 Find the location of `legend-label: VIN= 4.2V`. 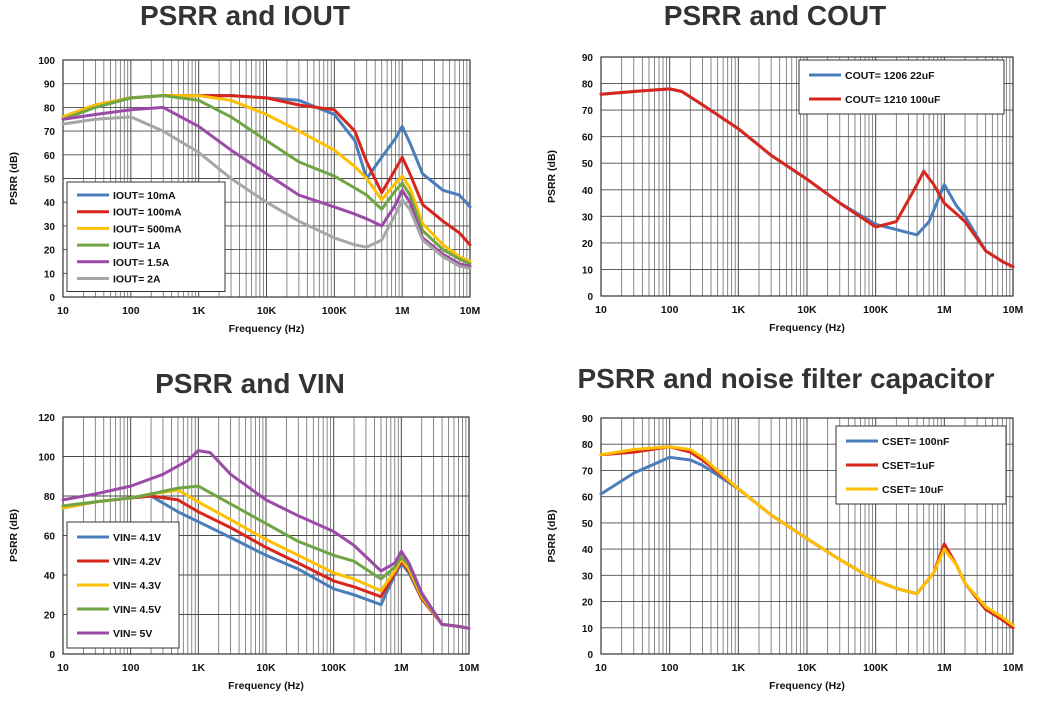

legend-label: VIN= 4.2V is located at coordinates (137, 562).